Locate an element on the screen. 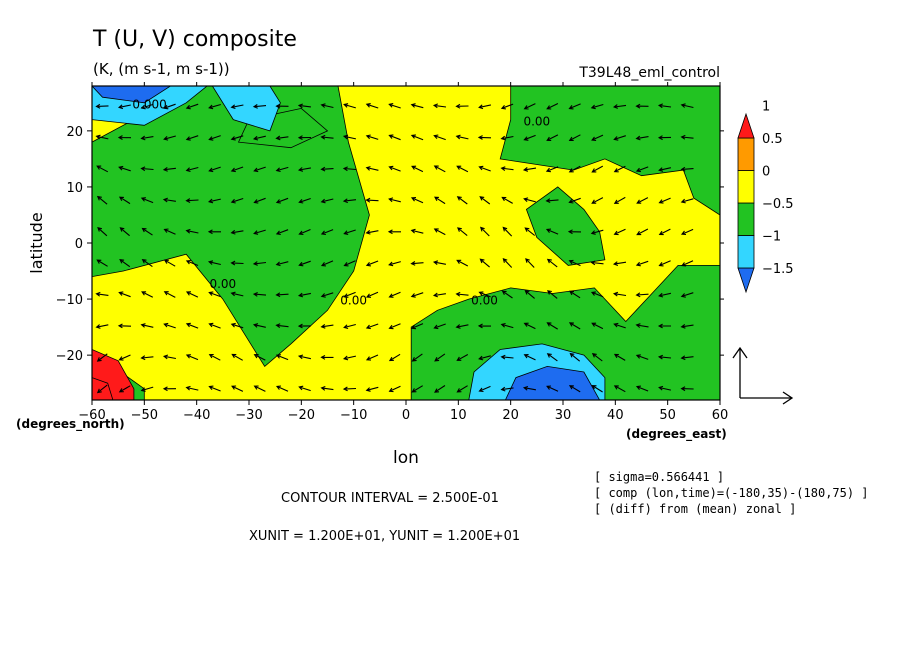  colorbar-arrow-max is located at coordinates (746, 125).